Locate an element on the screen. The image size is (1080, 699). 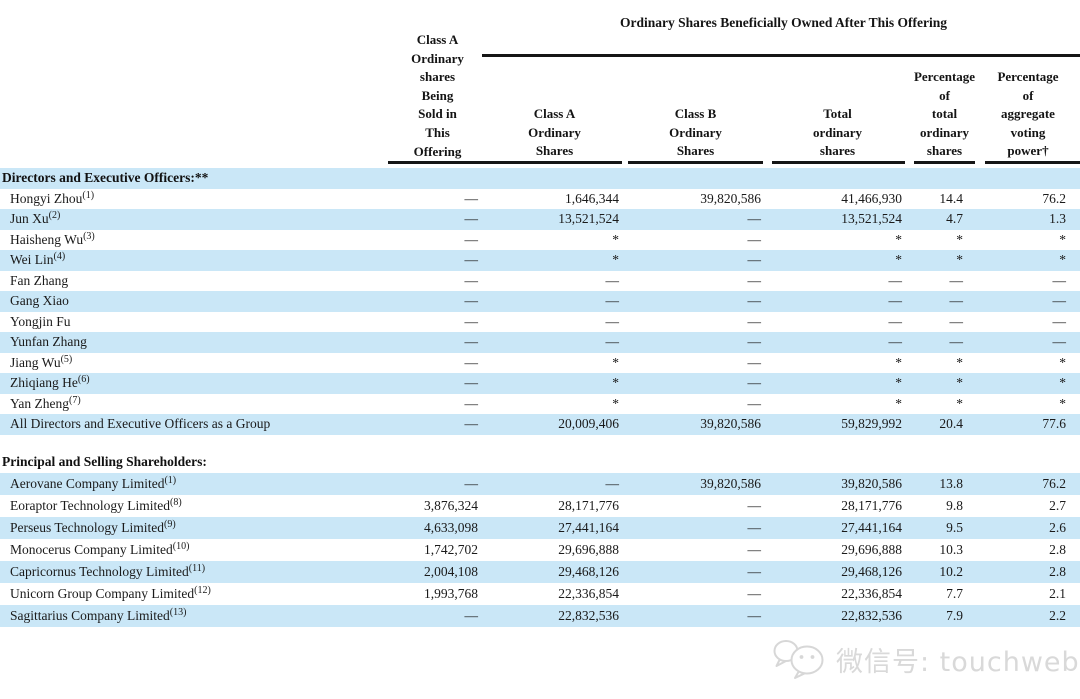
footnote-marker: (12) is located at coordinates (202, 590).